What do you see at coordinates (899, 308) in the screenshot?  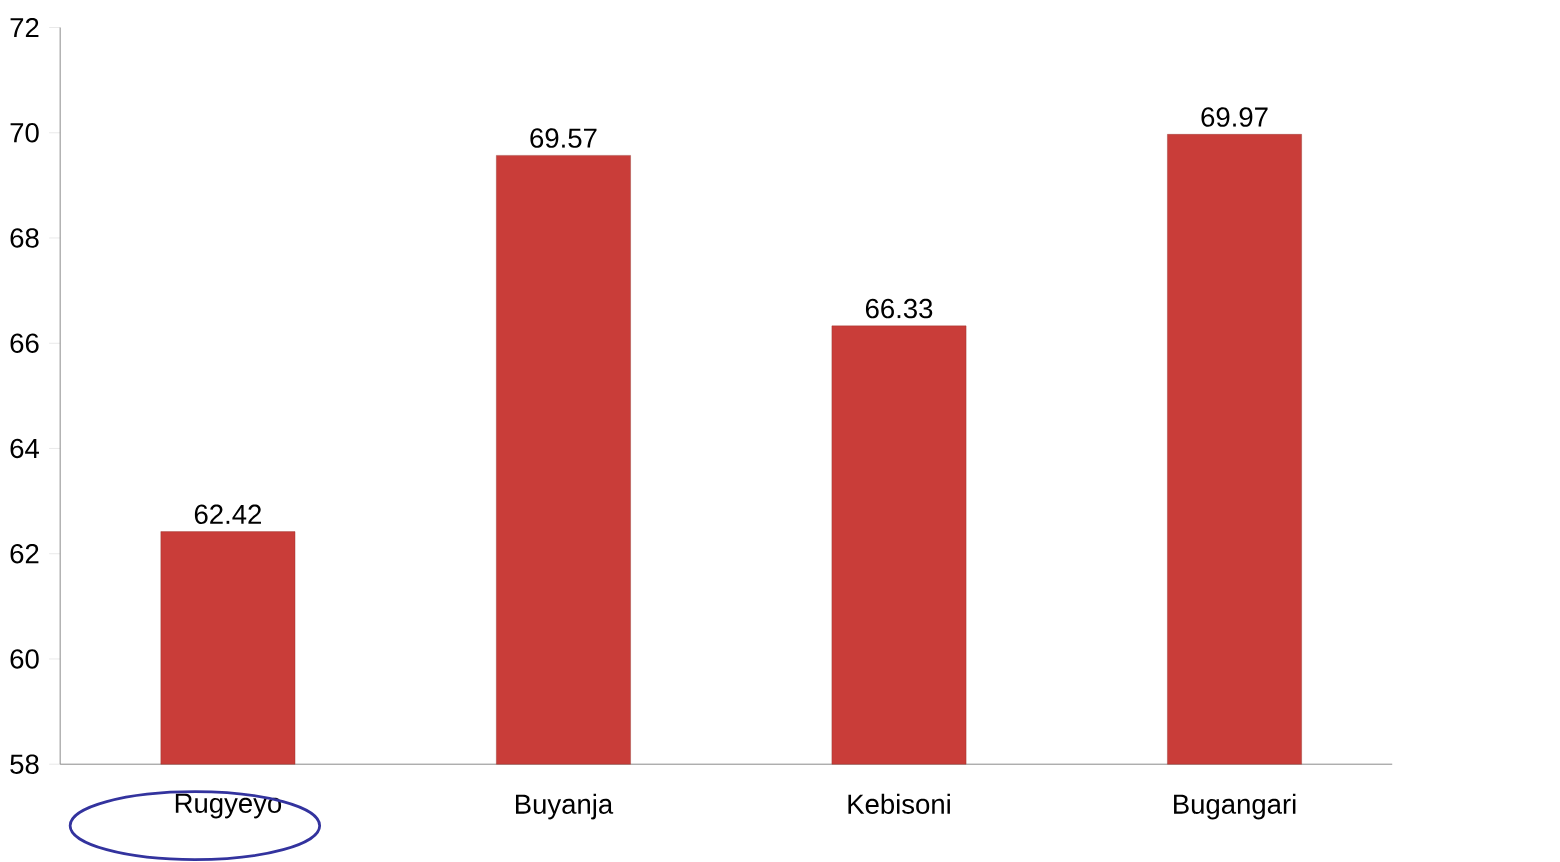 I see `data-label: 66.33` at bounding box center [899, 308].